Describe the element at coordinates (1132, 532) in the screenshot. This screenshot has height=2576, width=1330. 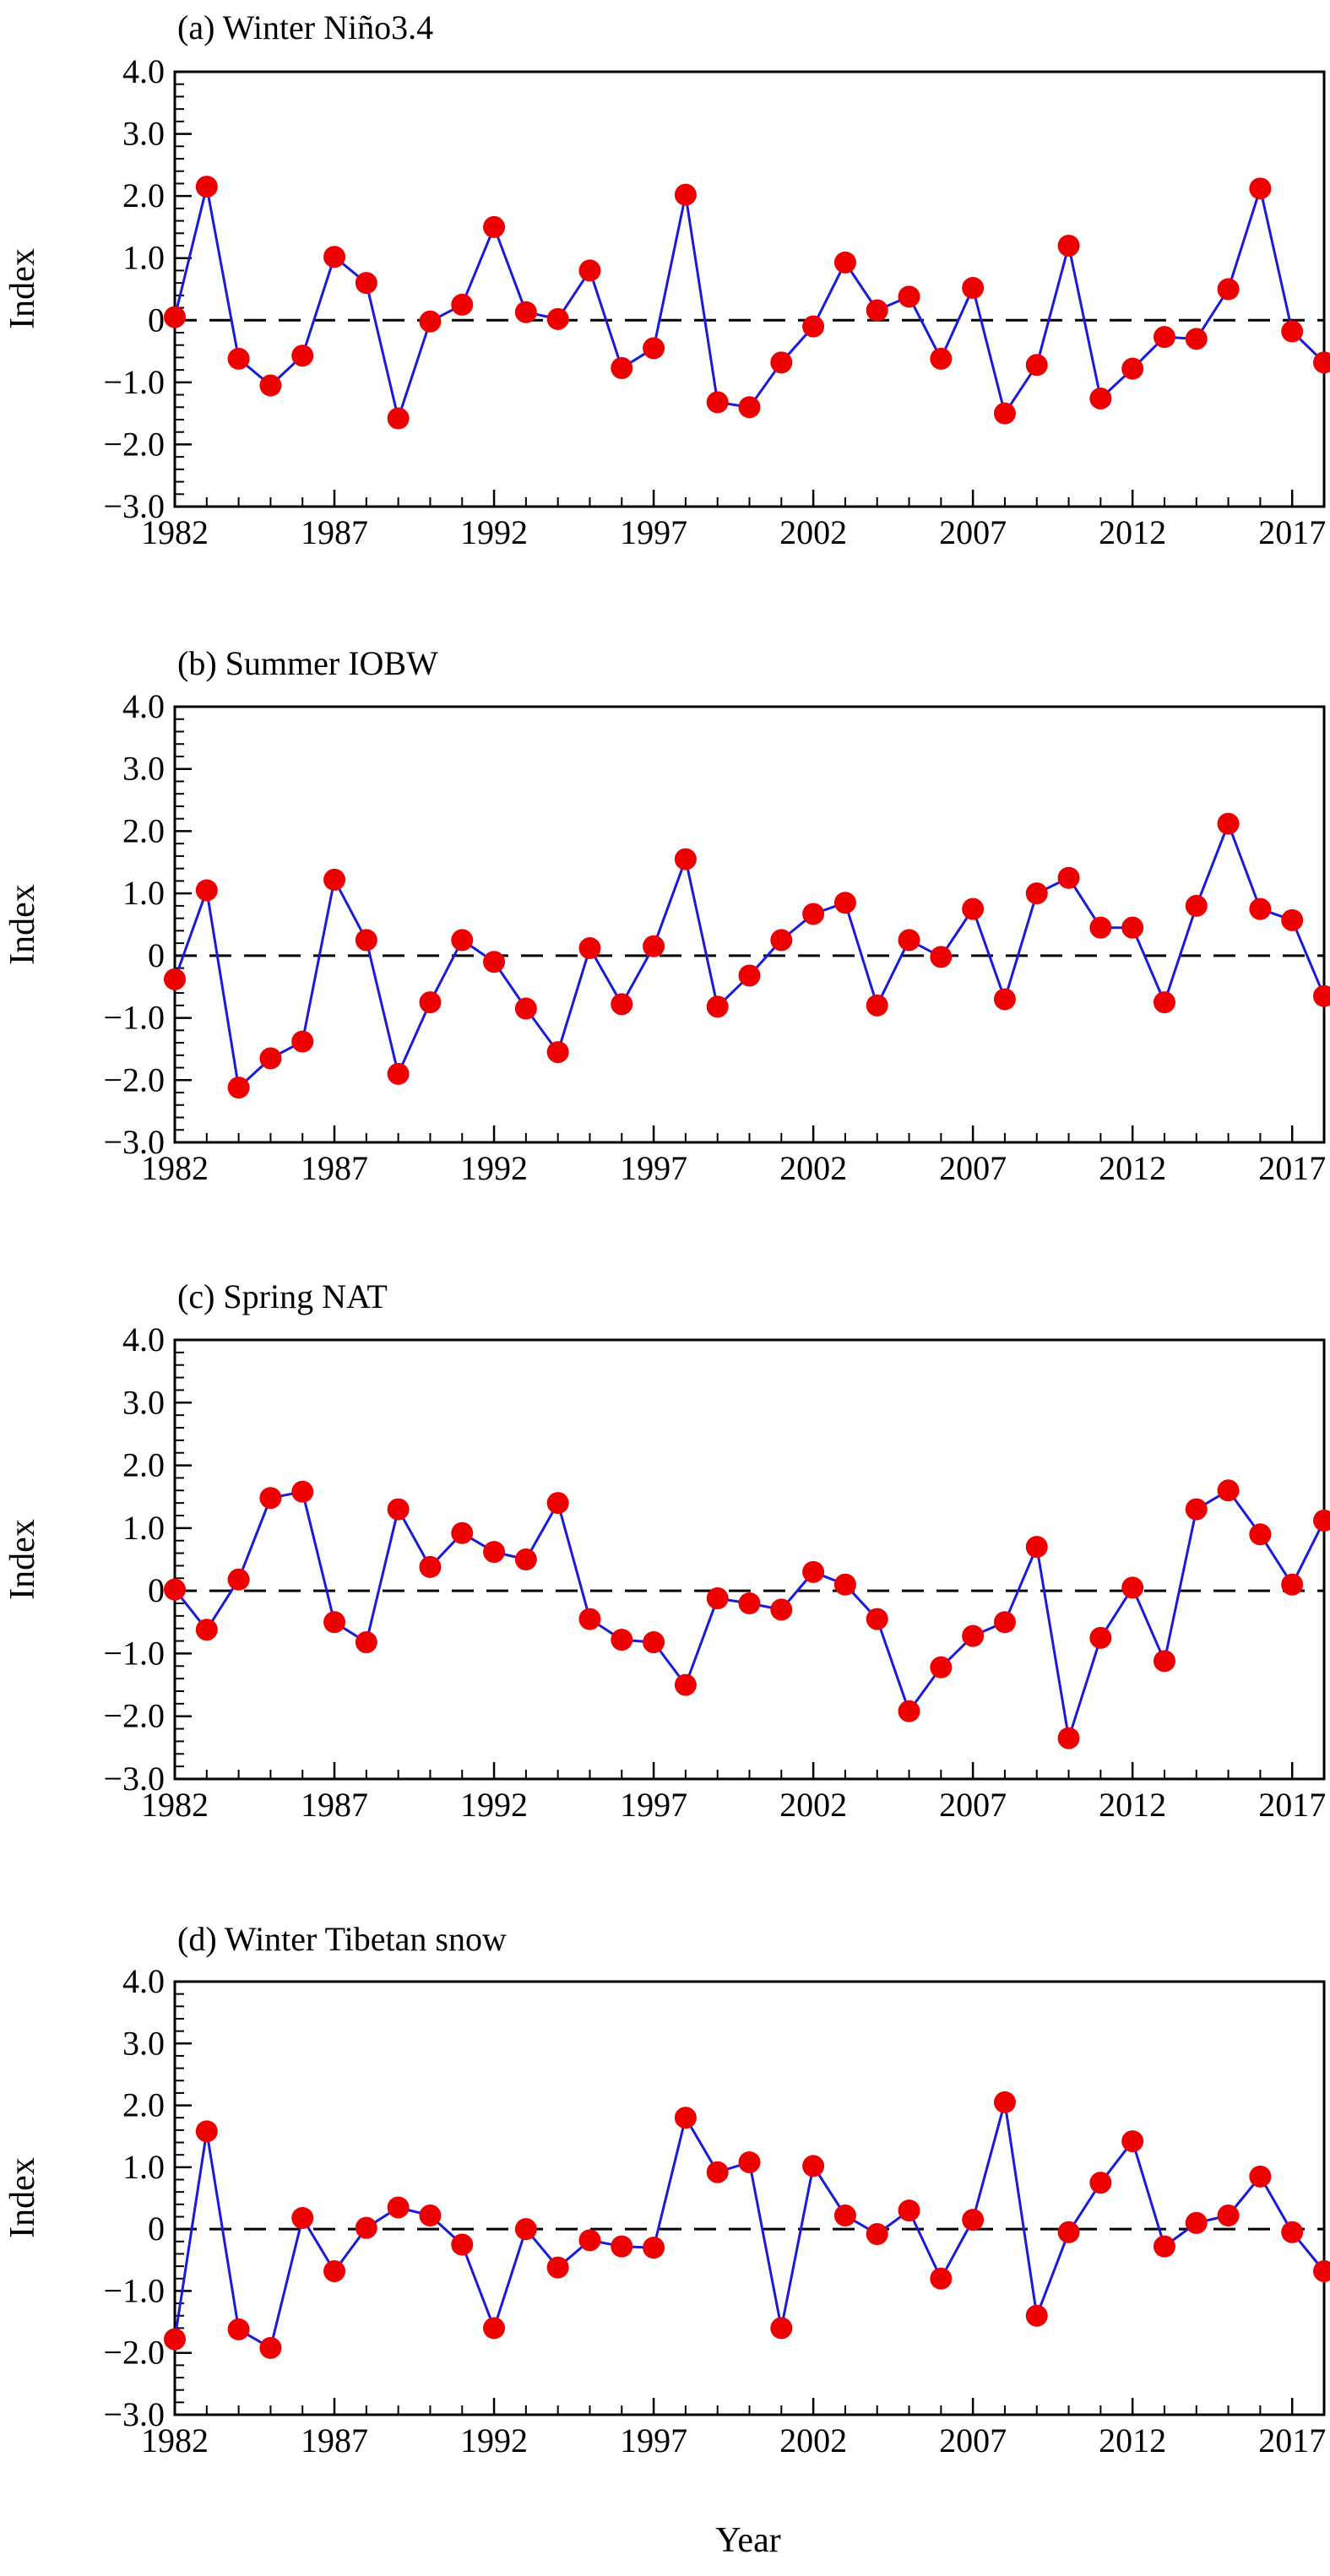
I see `x-tick-label: 2012` at that location.